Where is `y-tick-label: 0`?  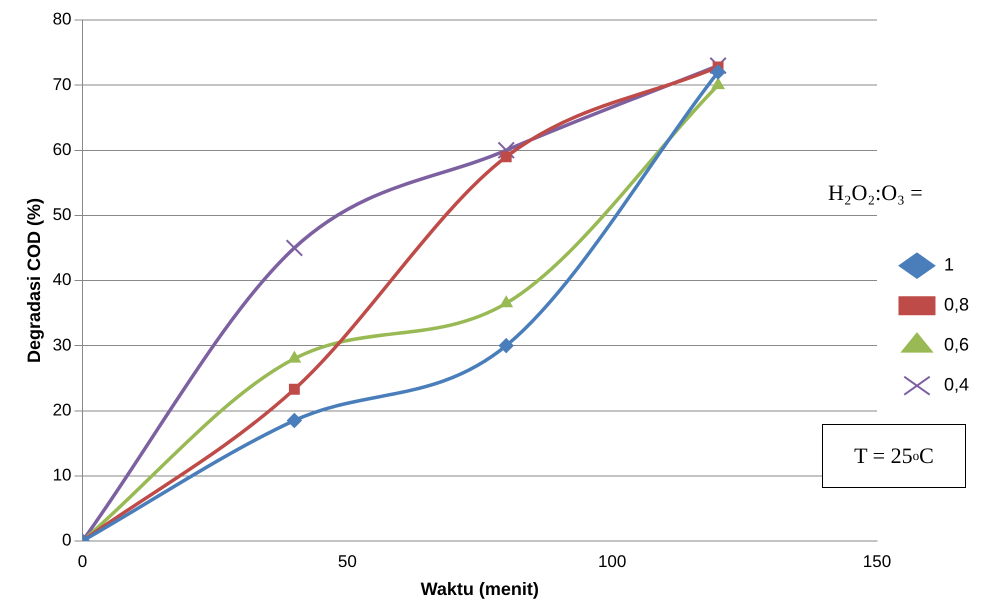 y-tick-label: 0 is located at coordinates (67, 540).